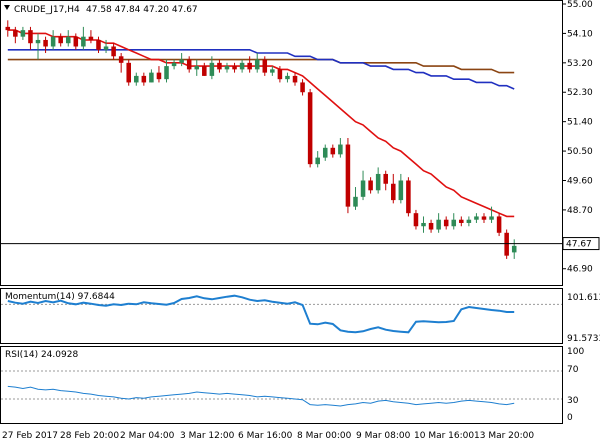 The width and height of the screenshot is (600, 443). I want to click on symbol-header: CRUDE_J17,H4 47.58 47.84 47.20 47.67, so click(101, 10).